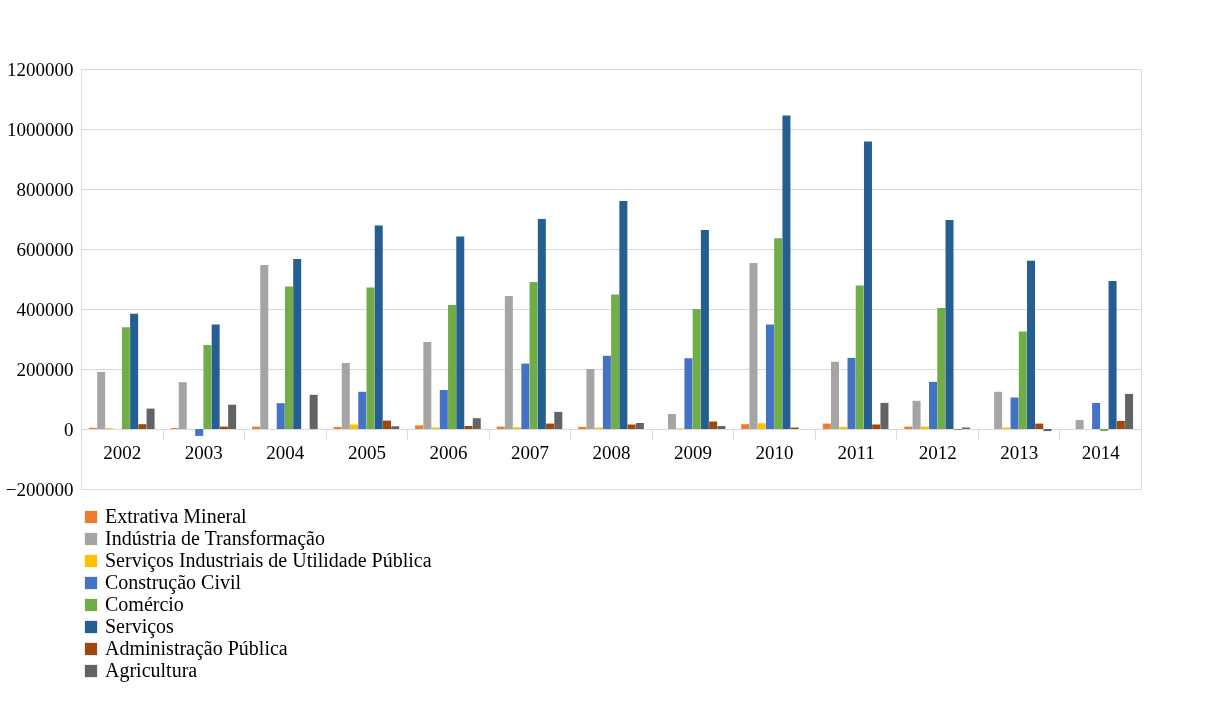  Describe the element at coordinates (173, 582) in the screenshot. I see `legend-label: Construção Civil` at that location.